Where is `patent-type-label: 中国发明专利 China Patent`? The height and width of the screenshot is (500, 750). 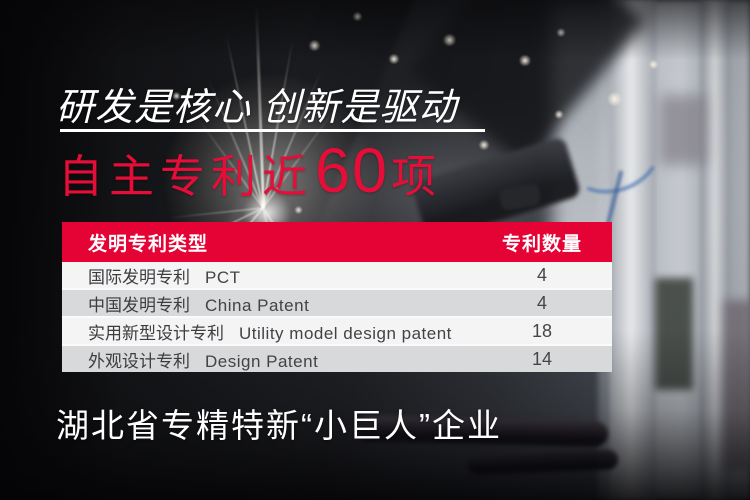 patent-type-label: 中国发明专利 China Patent is located at coordinates (280, 303).